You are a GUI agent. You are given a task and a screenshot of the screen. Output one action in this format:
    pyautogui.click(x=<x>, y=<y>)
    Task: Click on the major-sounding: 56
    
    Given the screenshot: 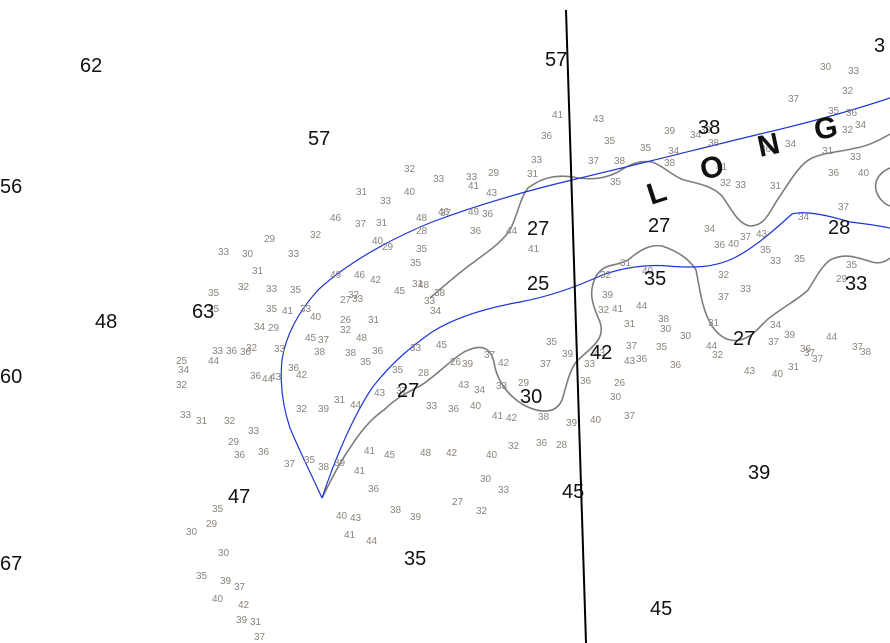 What is the action you would take?
    pyautogui.click(x=11, y=187)
    